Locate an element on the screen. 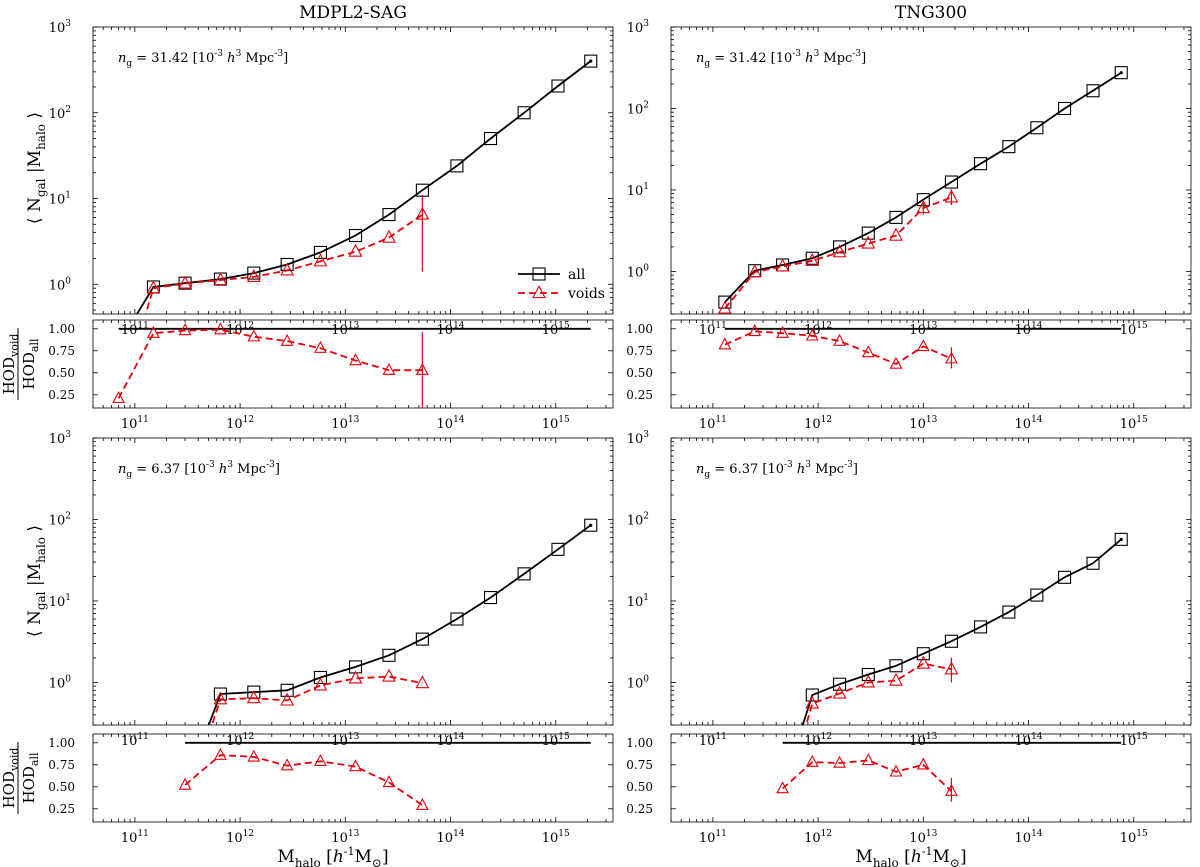 The width and height of the screenshot is (1200, 867). ratio-denominator: HODall is located at coordinates (30, 363).